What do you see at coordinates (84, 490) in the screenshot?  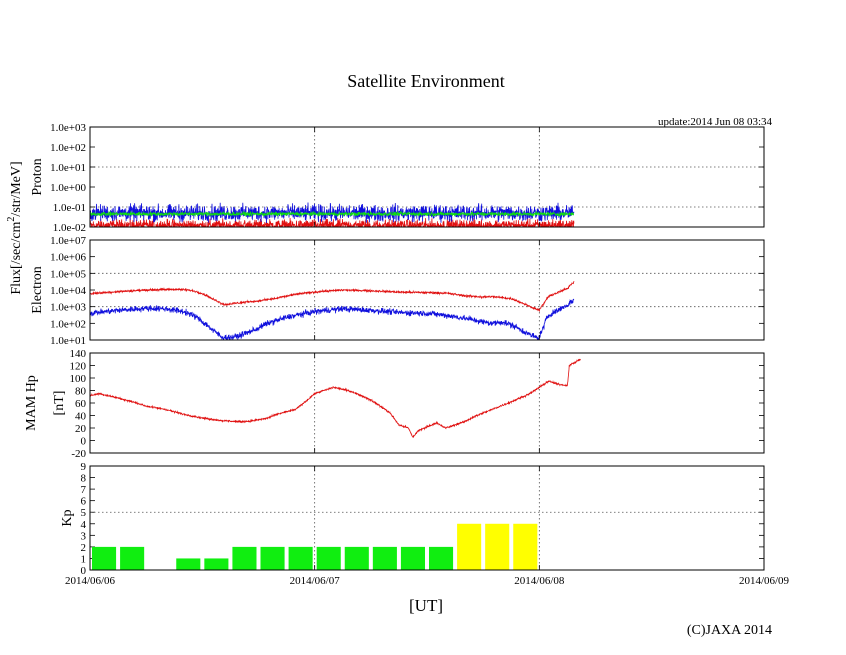 I see `y-tick-label: 7` at bounding box center [84, 490].